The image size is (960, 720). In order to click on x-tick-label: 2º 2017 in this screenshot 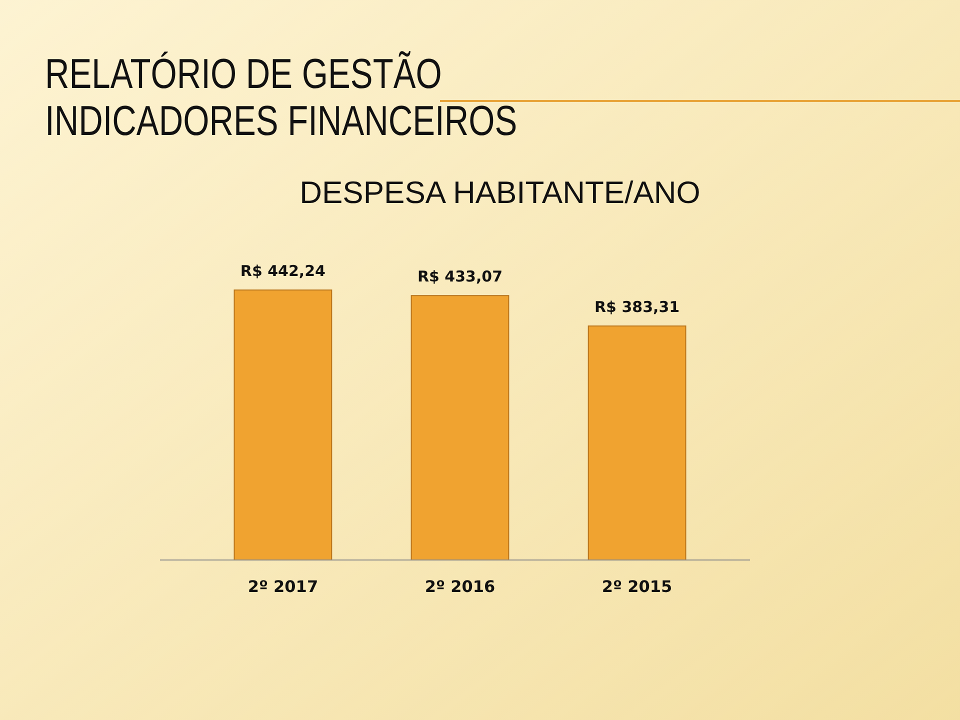, I will do `click(283, 586)`.